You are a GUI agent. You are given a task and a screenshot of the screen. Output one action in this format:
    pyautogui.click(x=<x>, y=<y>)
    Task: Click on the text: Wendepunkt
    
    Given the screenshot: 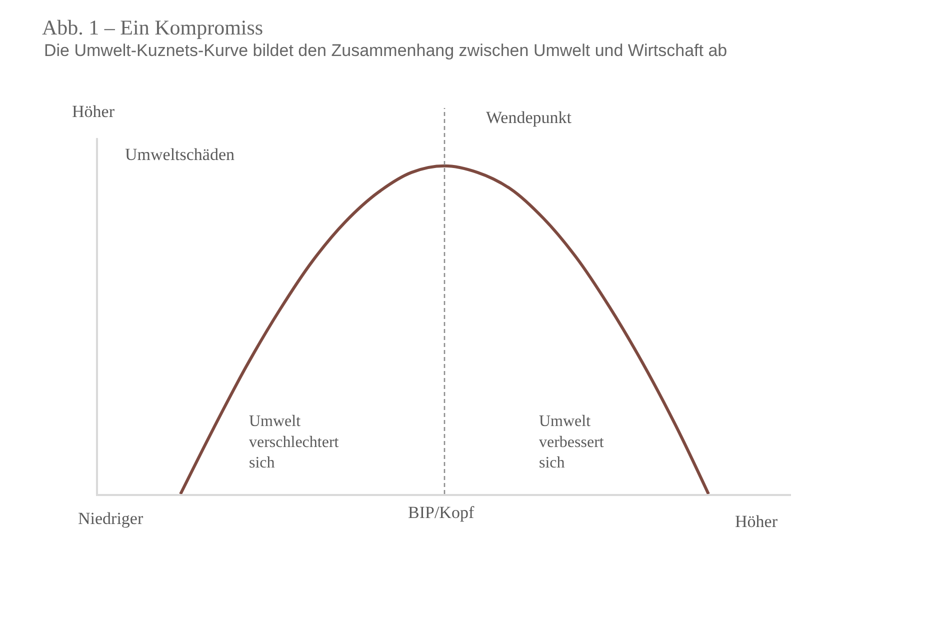 What is the action you would take?
    pyautogui.click(x=529, y=117)
    